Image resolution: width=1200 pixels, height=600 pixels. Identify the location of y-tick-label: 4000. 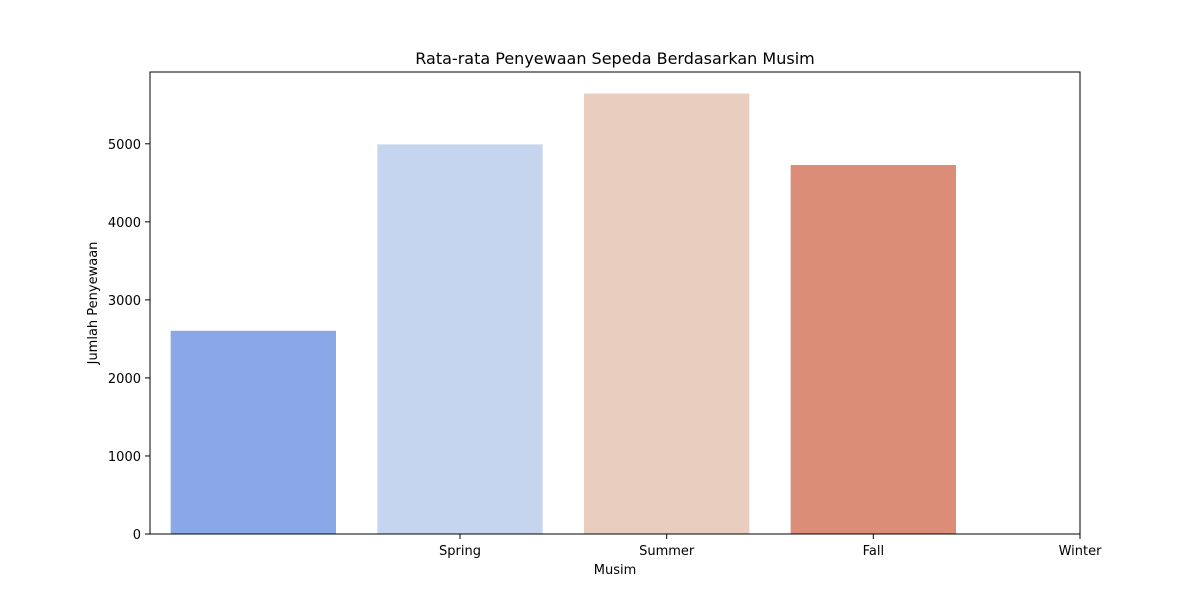
(124, 223).